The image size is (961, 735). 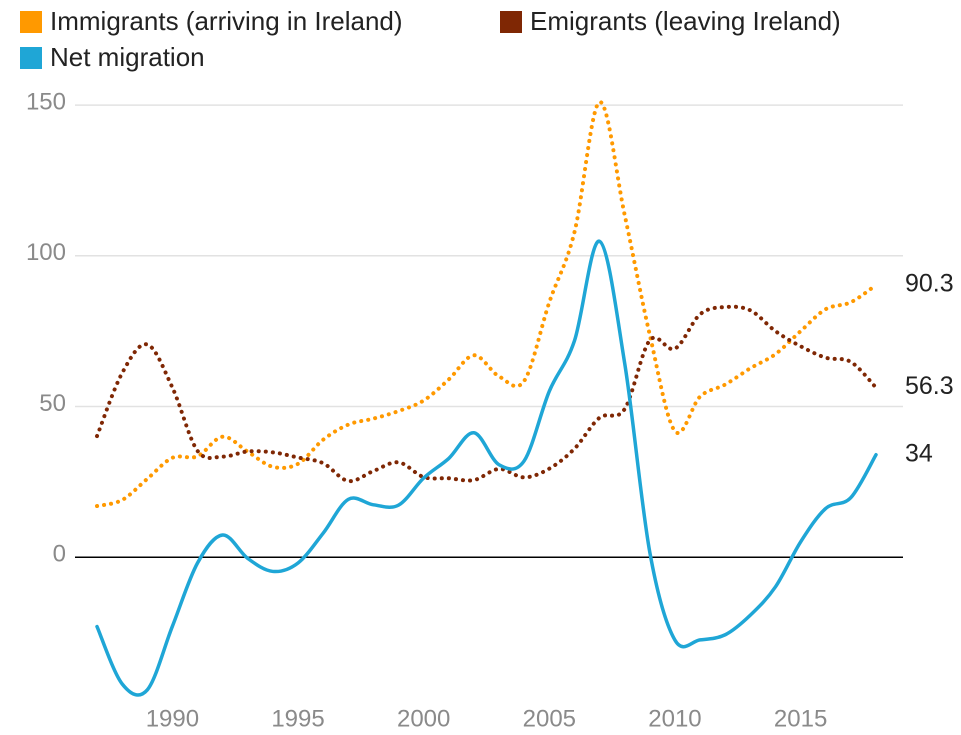 I want to click on y-tick-label: 150, so click(x=46, y=101).